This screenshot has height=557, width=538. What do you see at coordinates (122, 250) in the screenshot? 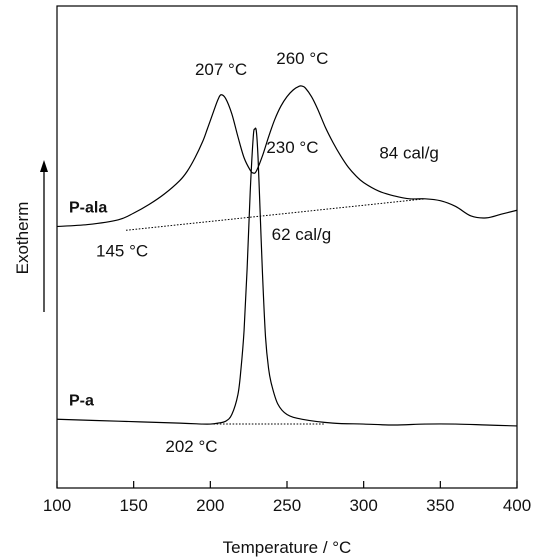
I see `annotation-145-c: 145 °C` at bounding box center [122, 250].